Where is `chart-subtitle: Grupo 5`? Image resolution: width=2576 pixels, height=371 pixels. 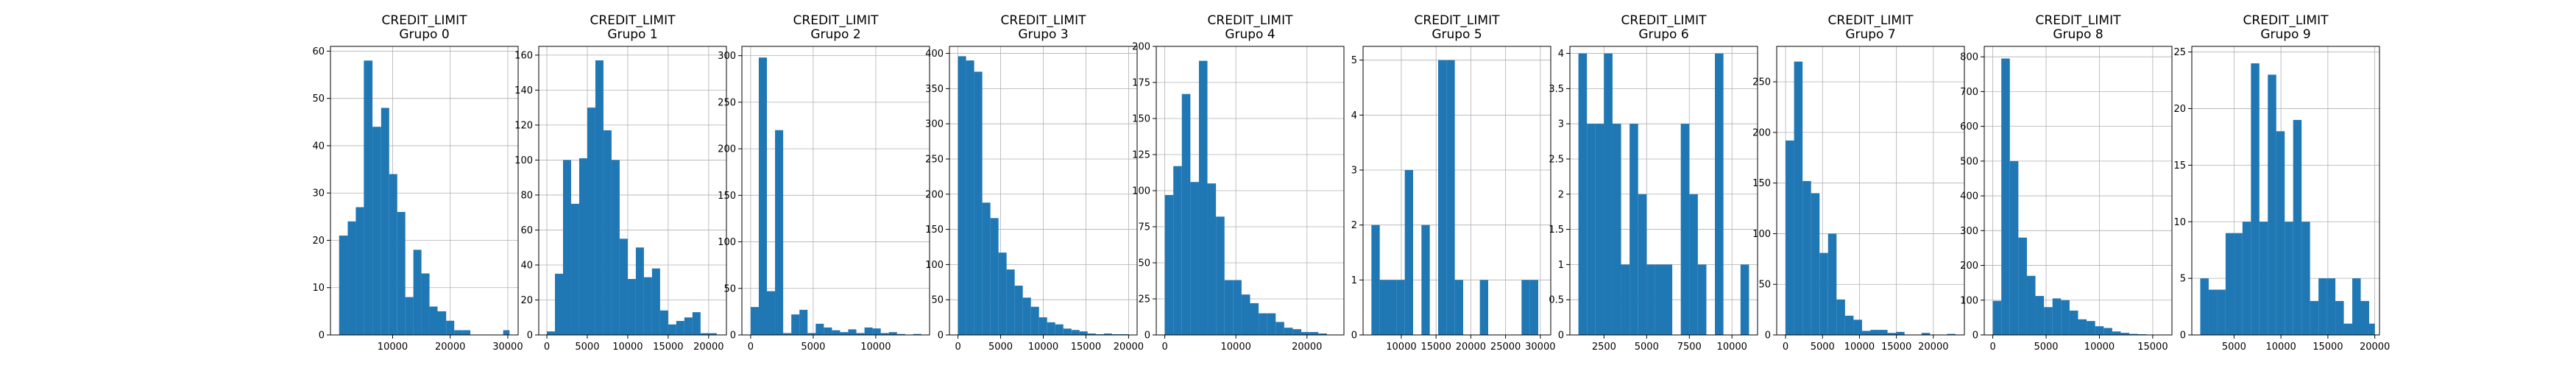 chart-subtitle: Grupo 5 is located at coordinates (1457, 34).